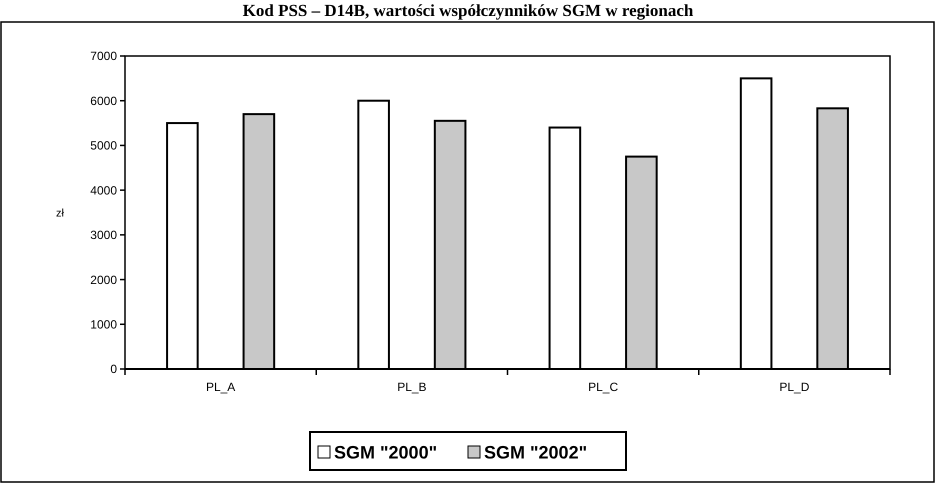 This screenshot has width=936, height=483. I want to click on y-axis-title: zł, so click(60, 213).